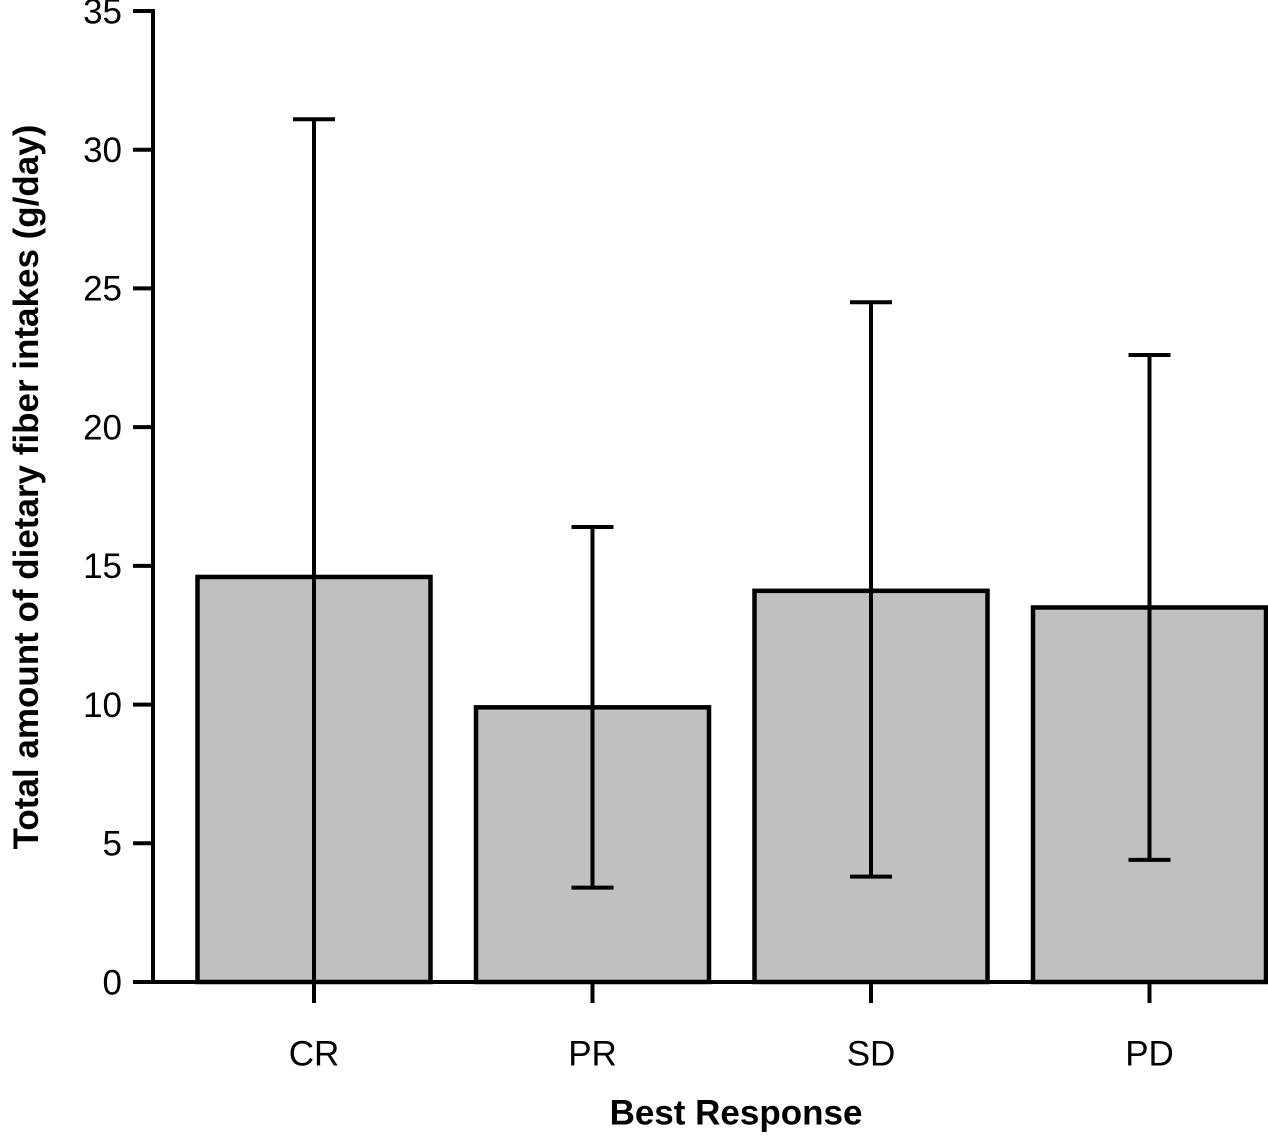 The width and height of the screenshot is (1268, 1143). I want to click on y-tick-label: 5, so click(112, 844).